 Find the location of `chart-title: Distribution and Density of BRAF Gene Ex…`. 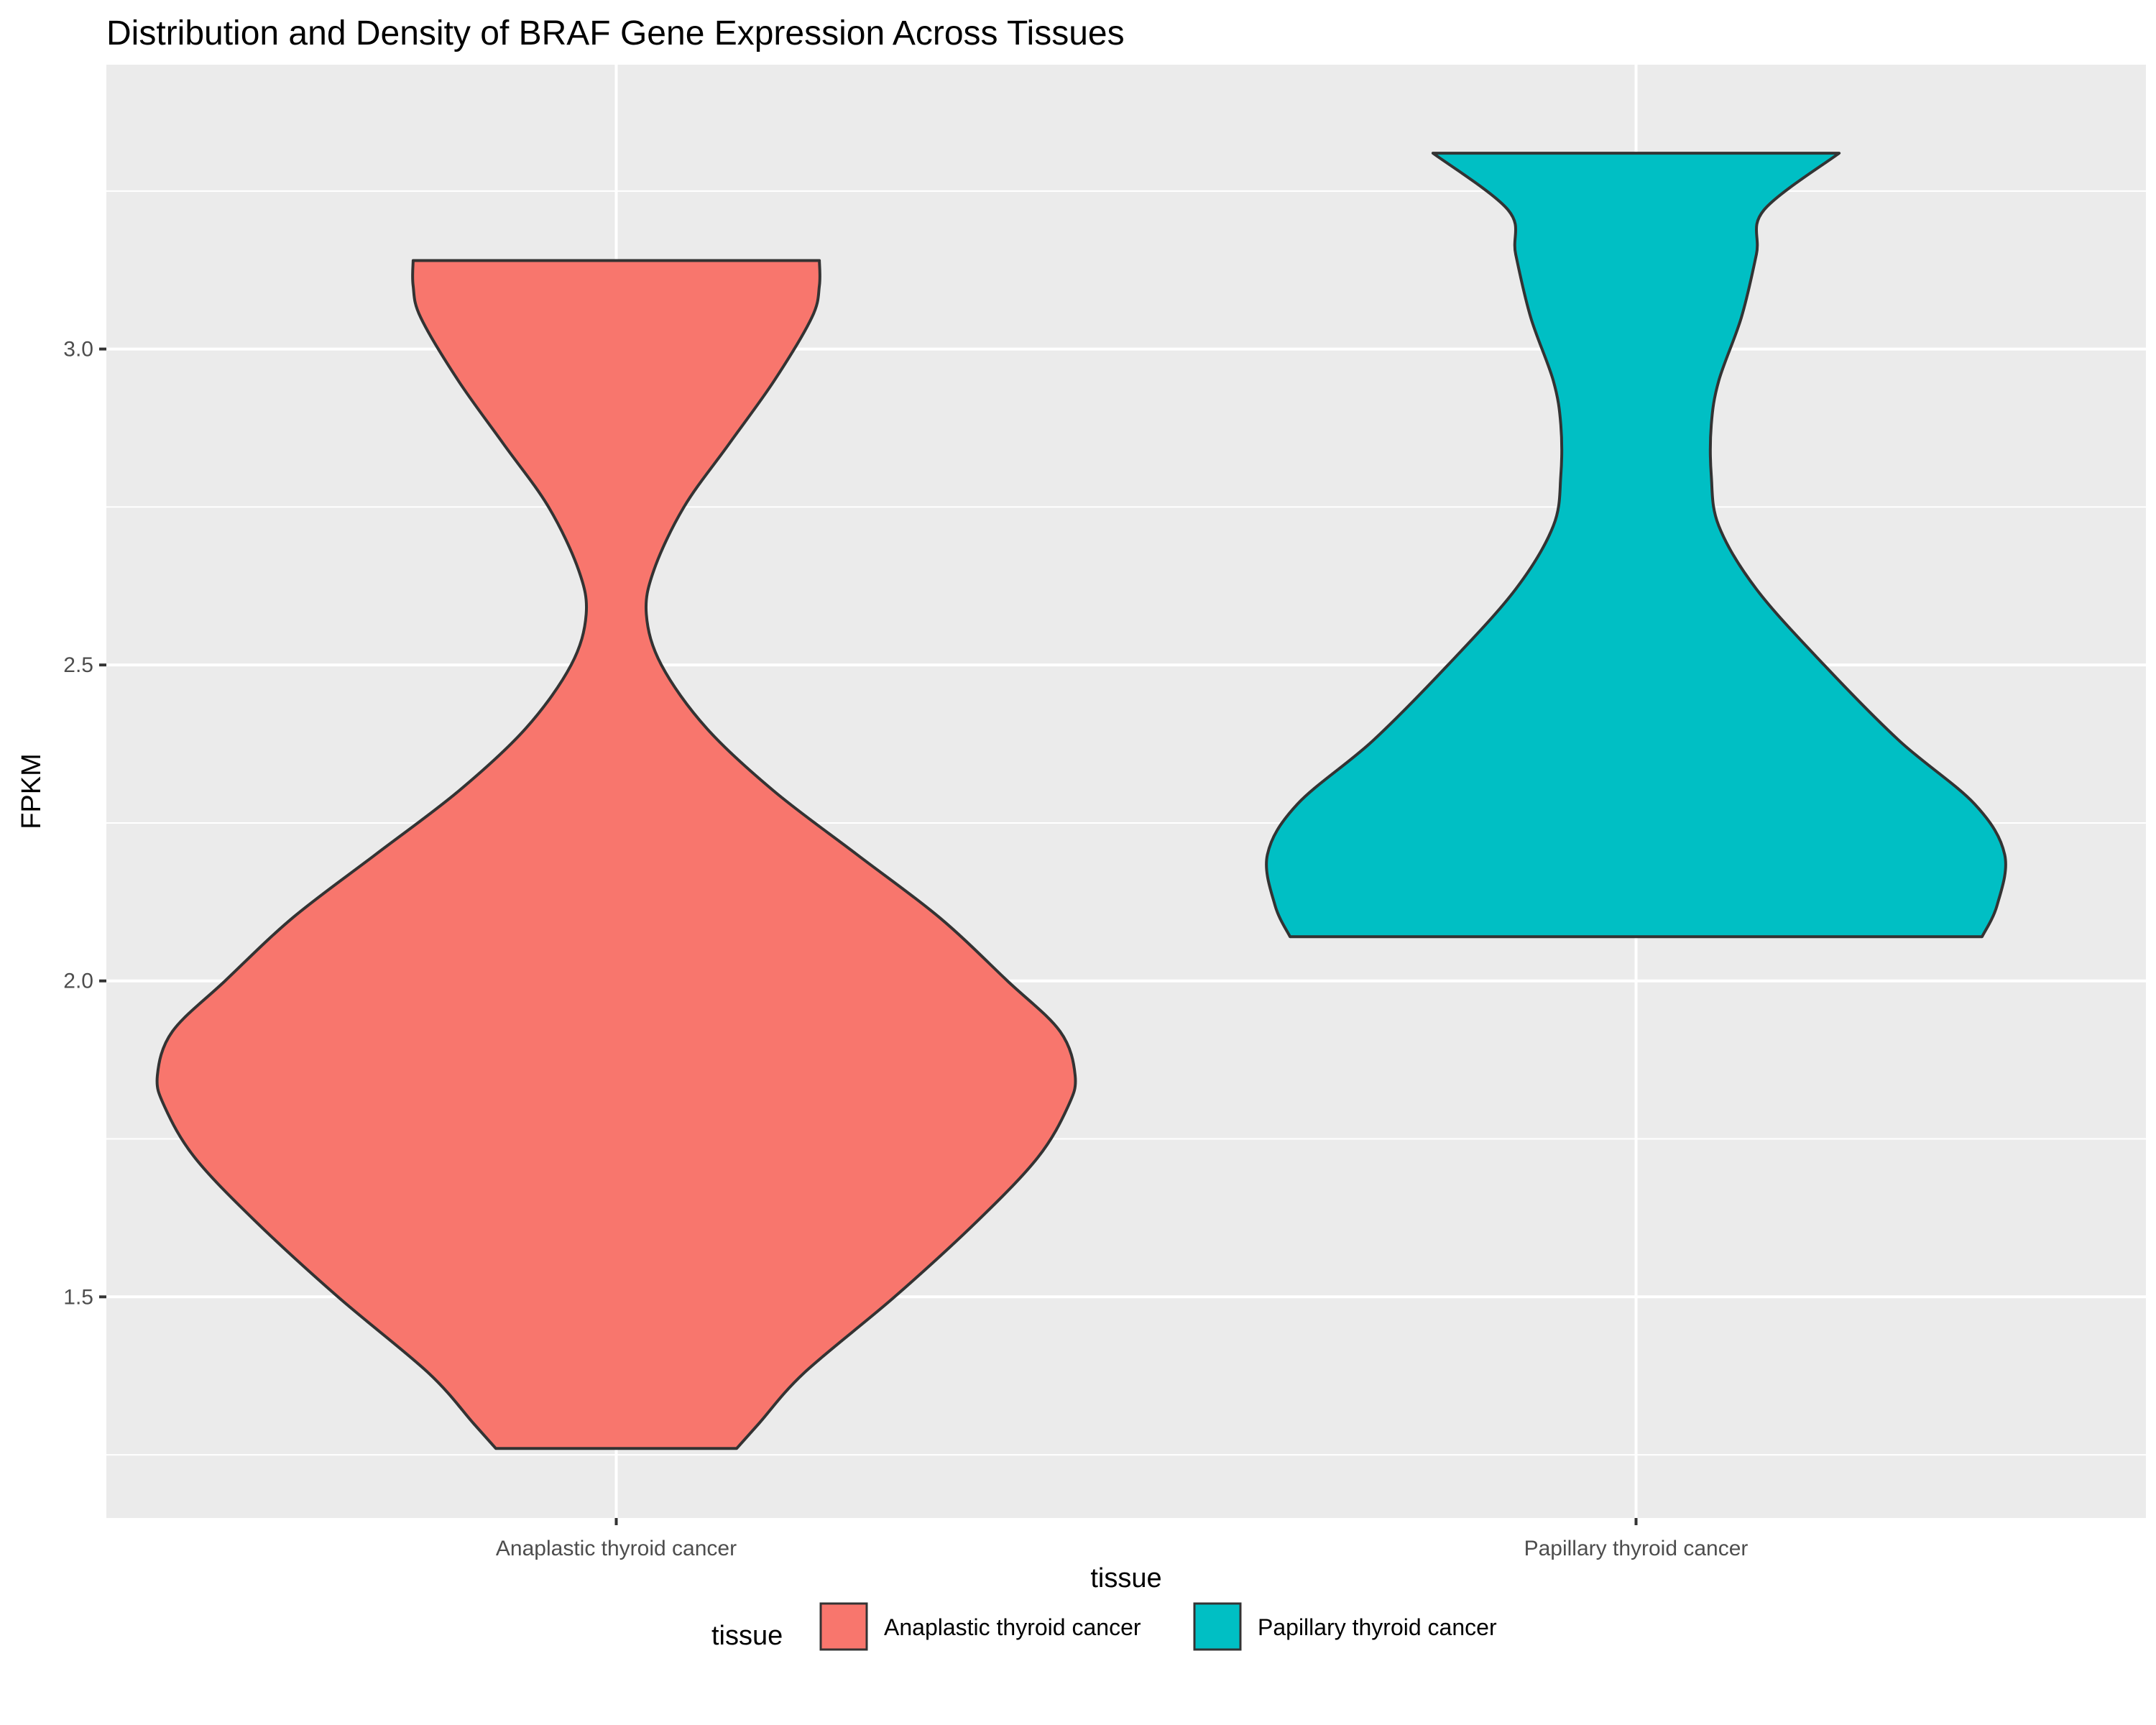

chart-title: Distribution and Density of BRAF Gene Ex… is located at coordinates (615, 33).